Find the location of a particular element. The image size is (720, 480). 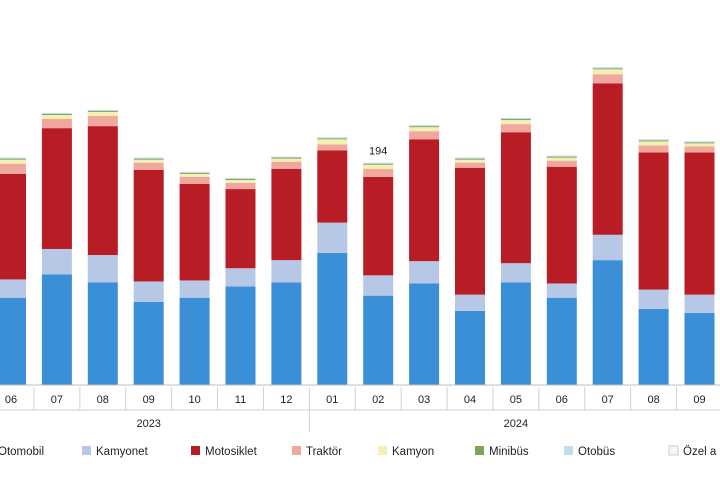

x-tick-label: 06 is located at coordinates (11, 400).